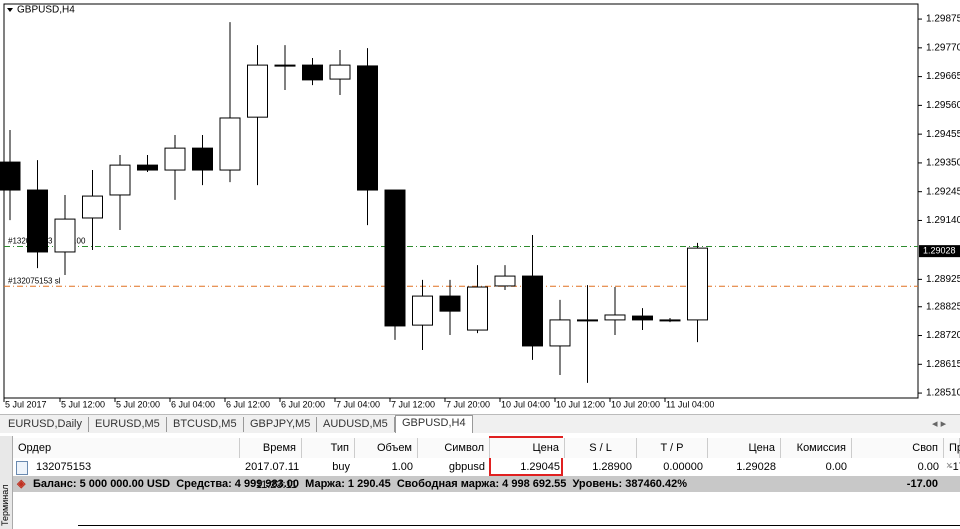 The width and height of the screenshot is (960, 529). What do you see at coordinates (413, 404) in the screenshot?
I see `x-tick-label: 7 Jul 12:00` at bounding box center [413, 404].